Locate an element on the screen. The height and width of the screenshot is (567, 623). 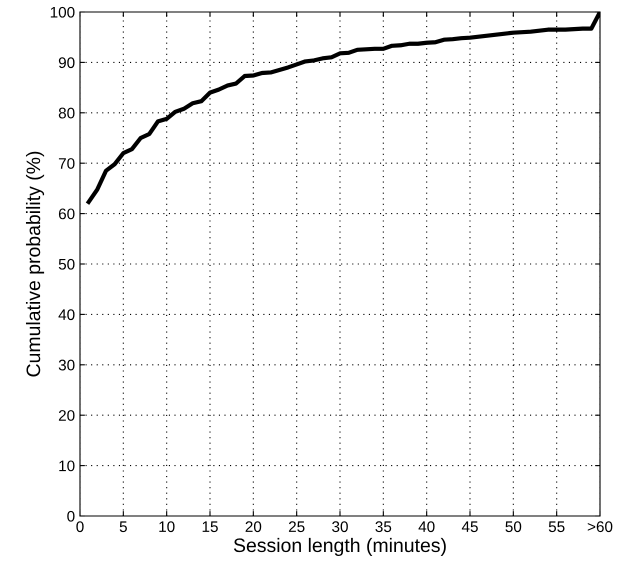
x-tick-label: 50 is located at coordinates (513, 526).